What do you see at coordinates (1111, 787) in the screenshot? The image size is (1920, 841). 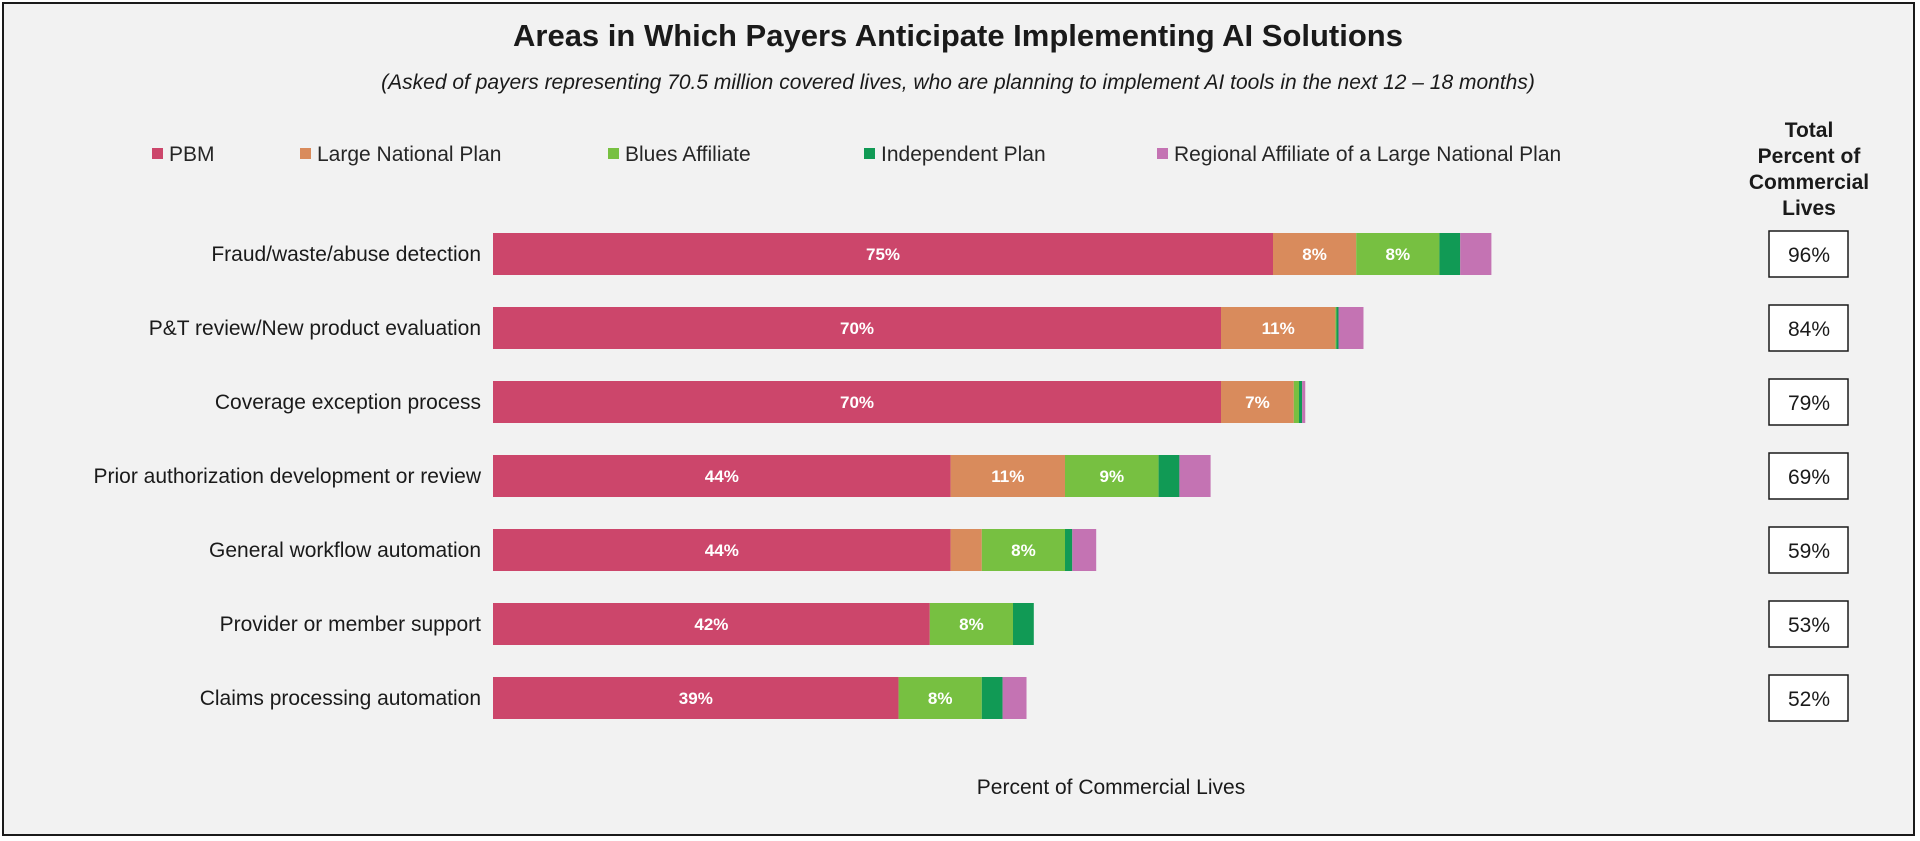 I see `x-axis-label: Percent of Commercial Lives` at bounding box center [1111, 787].